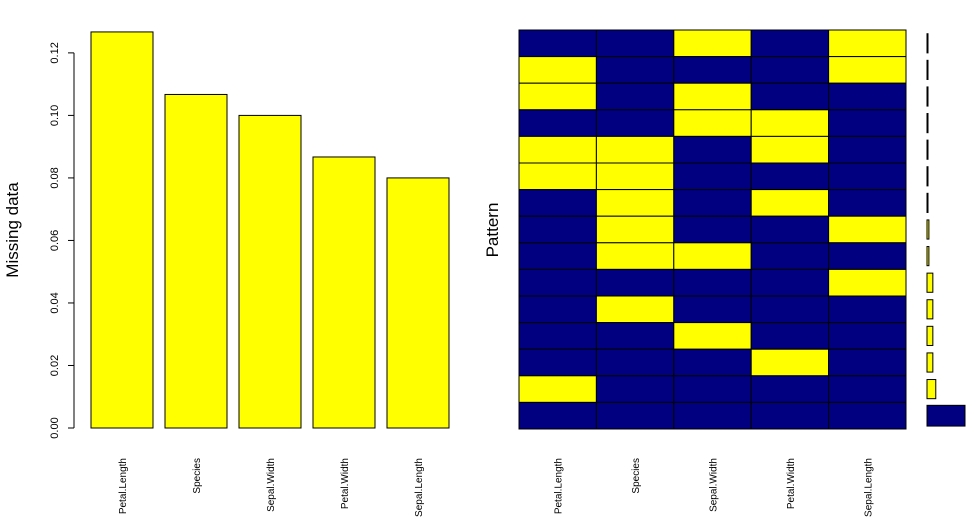 The image size is (980, 522). I want to click on y-tick-label: 0.04, so click(55, 302).